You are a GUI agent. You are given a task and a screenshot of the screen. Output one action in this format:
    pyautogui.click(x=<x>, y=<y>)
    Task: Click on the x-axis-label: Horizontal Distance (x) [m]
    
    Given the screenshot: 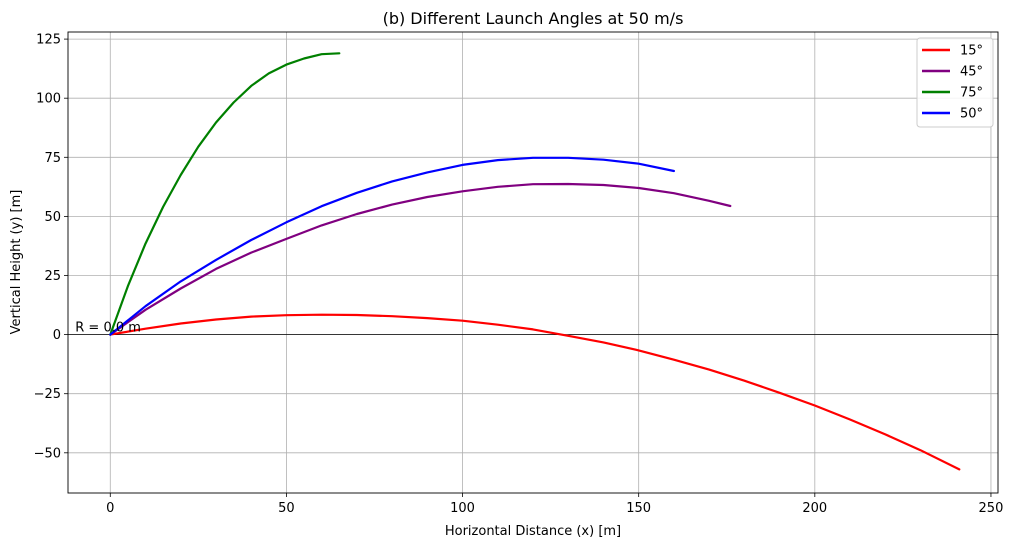 What is the action you would take?
    pyautogui.click(x=533, y=531)
    